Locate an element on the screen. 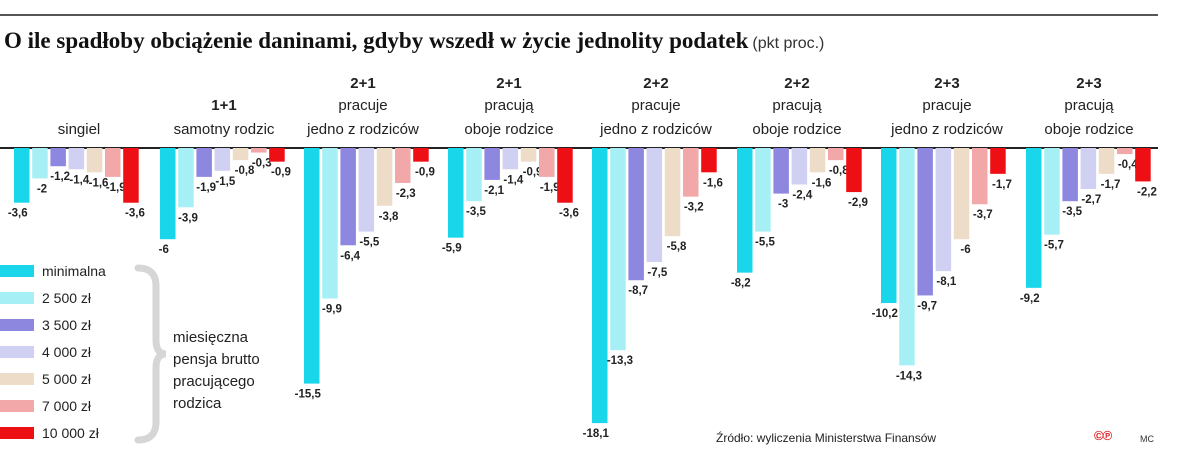 The image size is (1200, 461). bar-value-label: -3,5 is located at coordinates (1072, 212).